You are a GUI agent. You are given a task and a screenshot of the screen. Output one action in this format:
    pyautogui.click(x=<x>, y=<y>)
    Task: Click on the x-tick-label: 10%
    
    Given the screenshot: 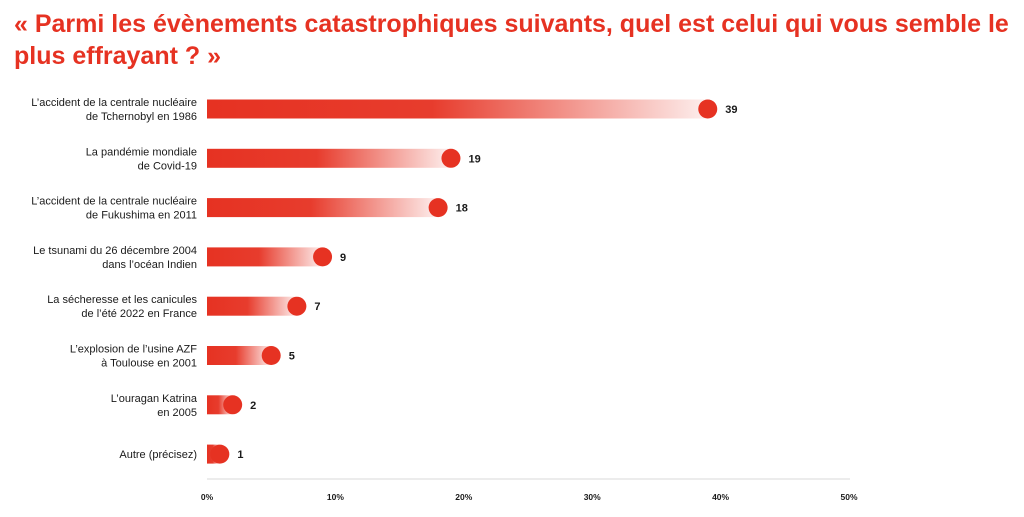 What is the action you would take?
    pyautogui.click(x=335, y=497)
    